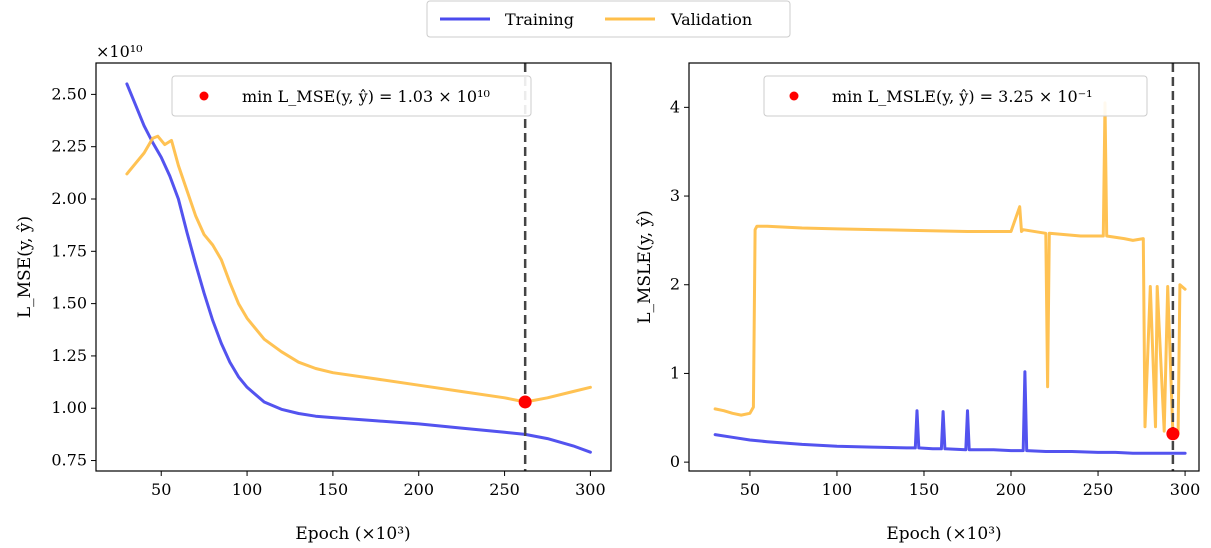 Image resolution: width=1211 pixels, height=548 pixels. Describe the element at coordinates (645, 267) in the screenshot. I see `msle-y-axis-label: L_MSLE(y, ŷ)` at that location.